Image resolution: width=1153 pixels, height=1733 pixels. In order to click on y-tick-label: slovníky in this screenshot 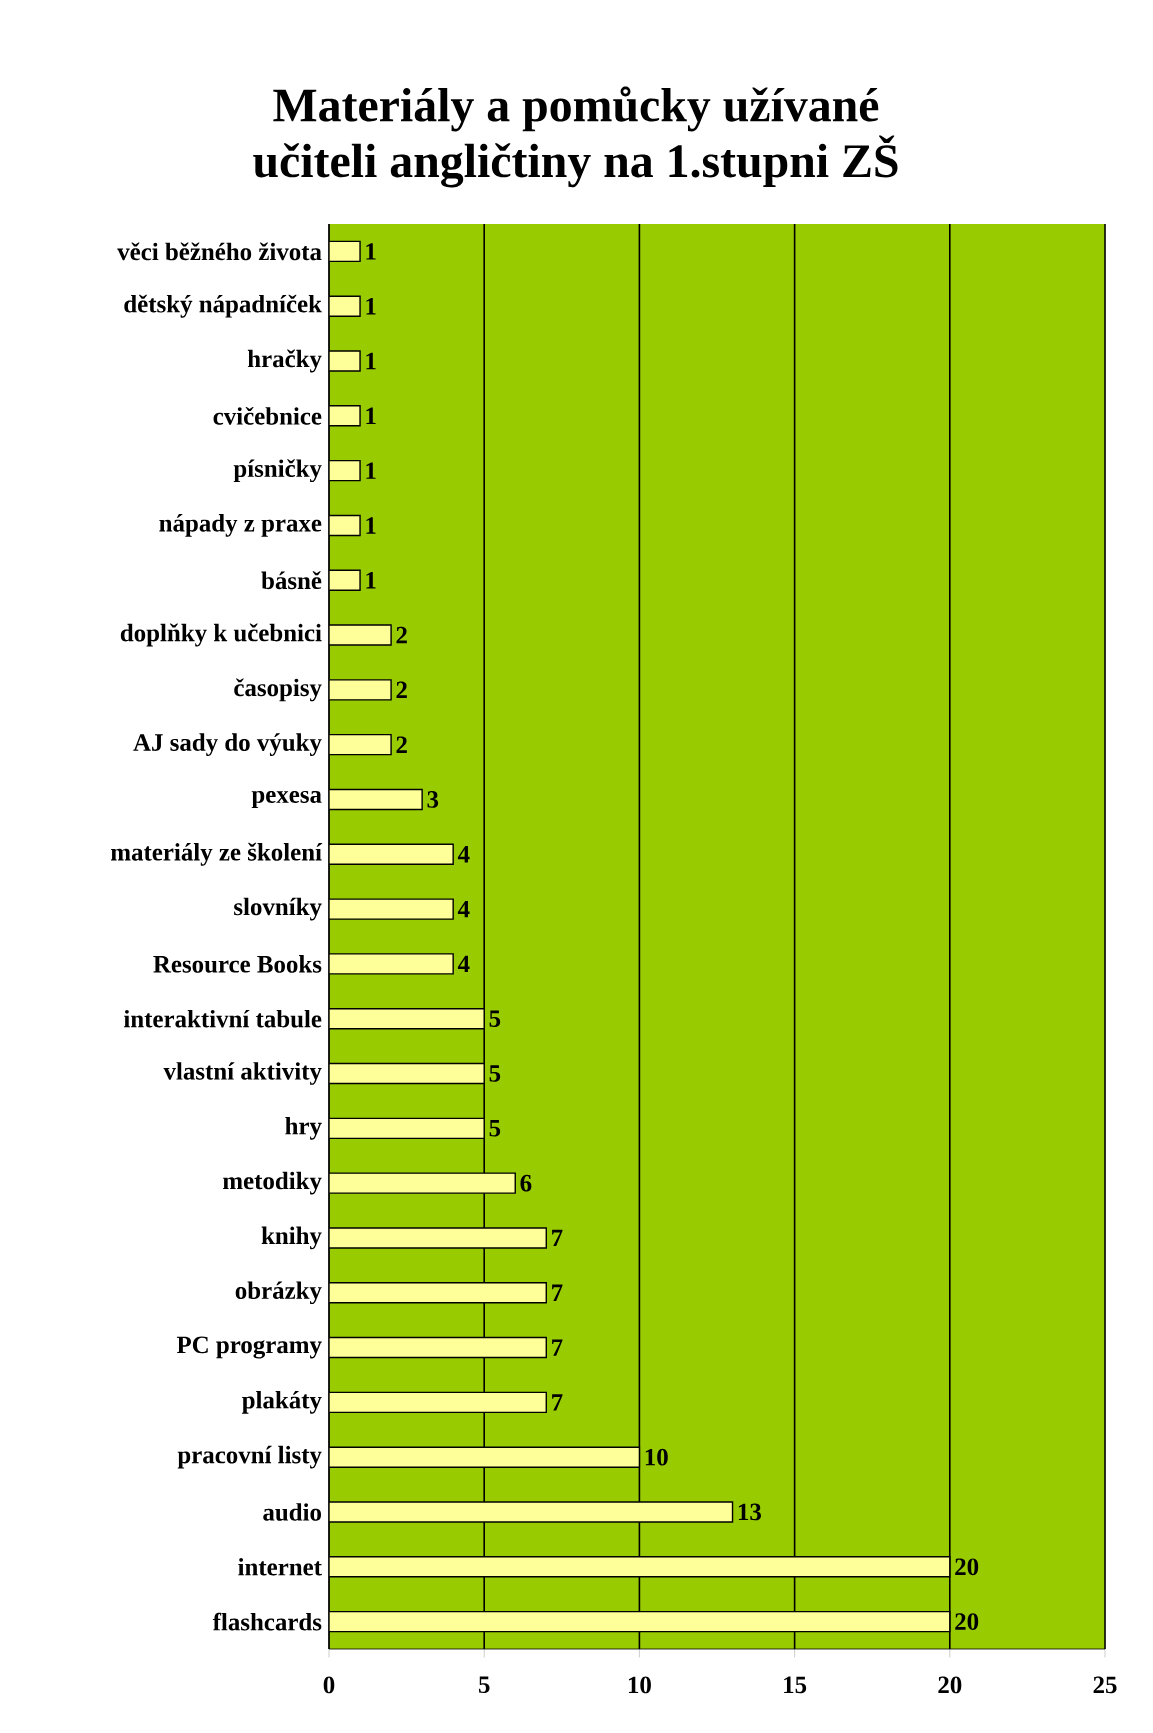, I will do `click(278, 909)`.